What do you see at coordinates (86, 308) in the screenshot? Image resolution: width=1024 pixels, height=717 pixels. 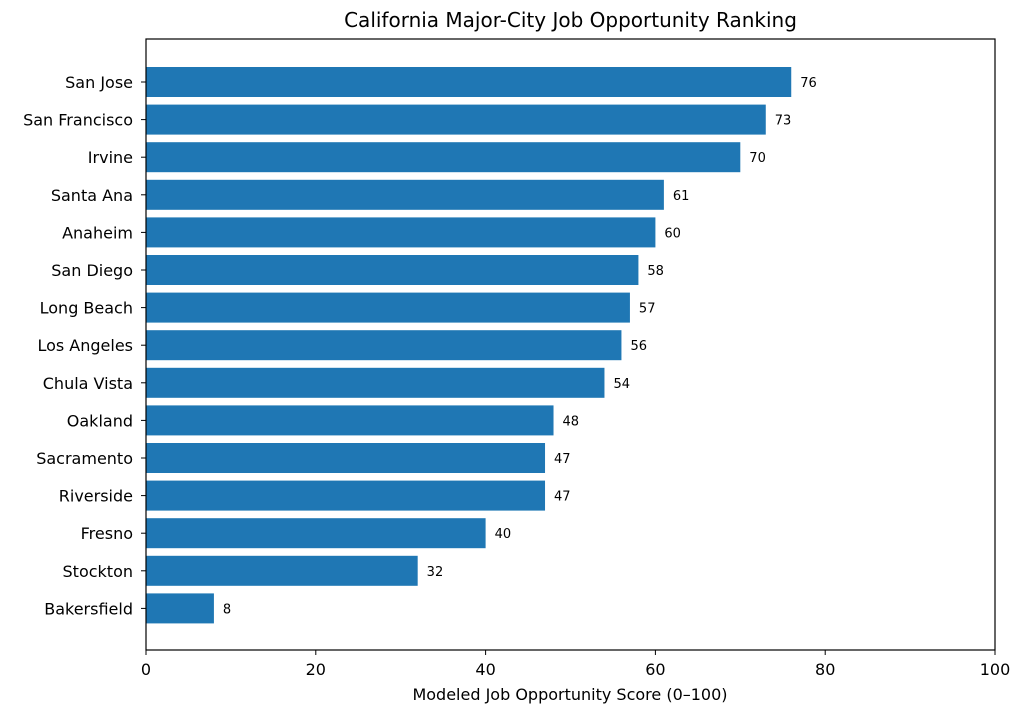 I see `y-tick-label: Long Beach` at bounding box center [86, 308].